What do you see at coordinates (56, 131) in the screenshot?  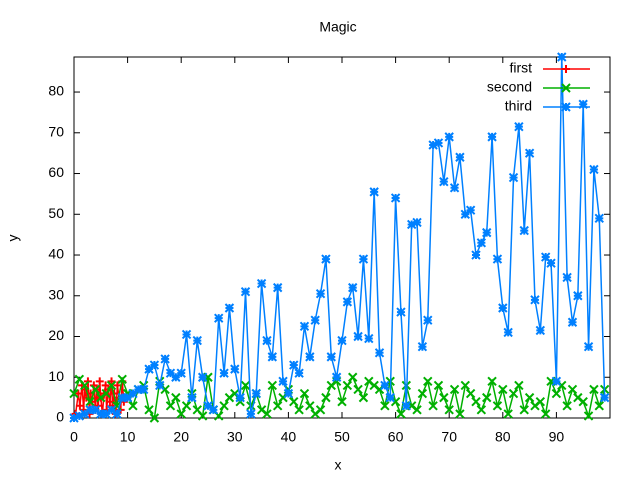 I see `y-tick-label: 70` at bounding box center [56, 131].